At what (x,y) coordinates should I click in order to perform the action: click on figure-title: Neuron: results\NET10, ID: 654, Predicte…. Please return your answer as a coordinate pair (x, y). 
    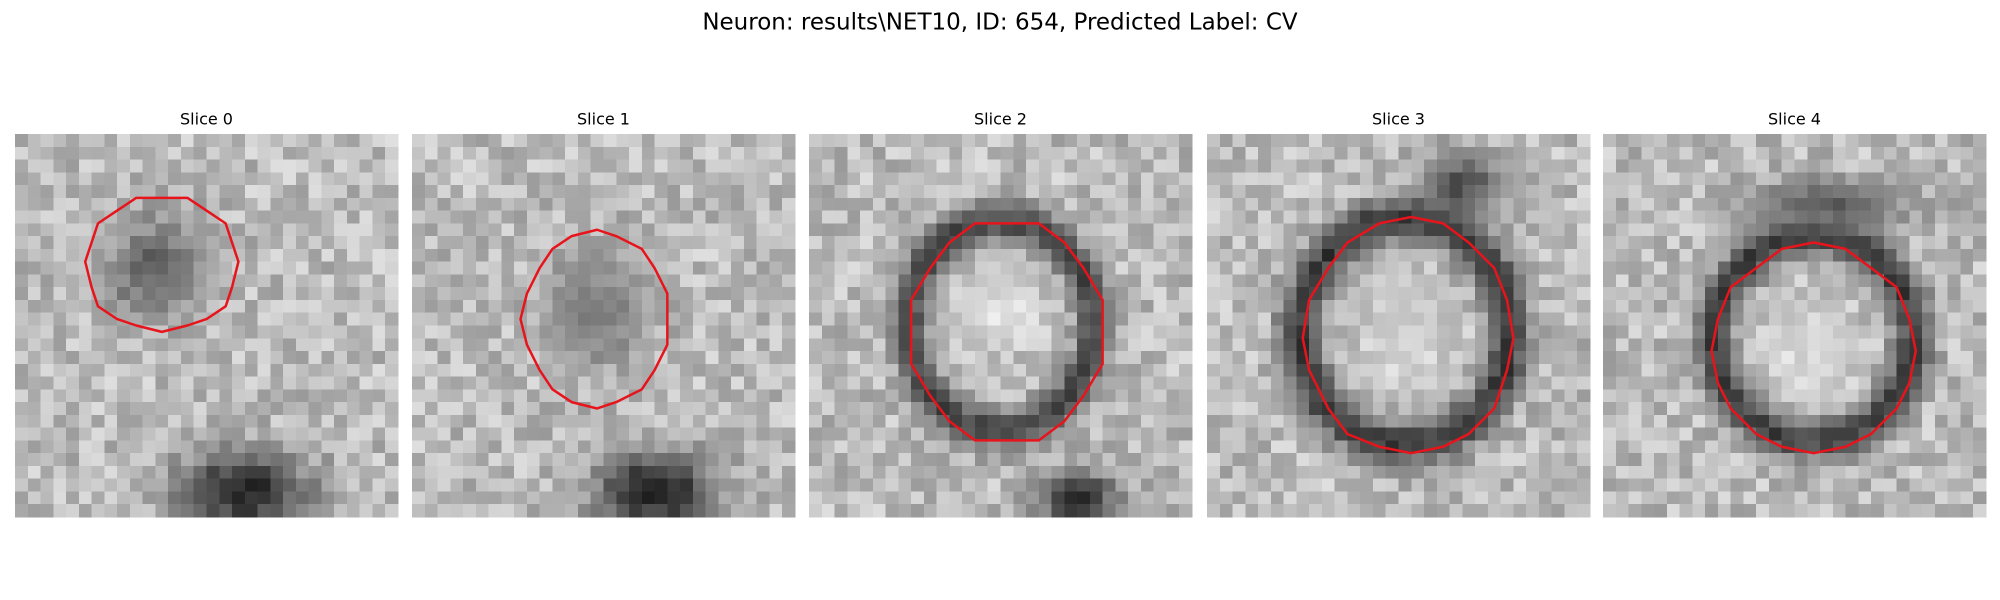
    Looking at the image, I should click on (1000, 23).